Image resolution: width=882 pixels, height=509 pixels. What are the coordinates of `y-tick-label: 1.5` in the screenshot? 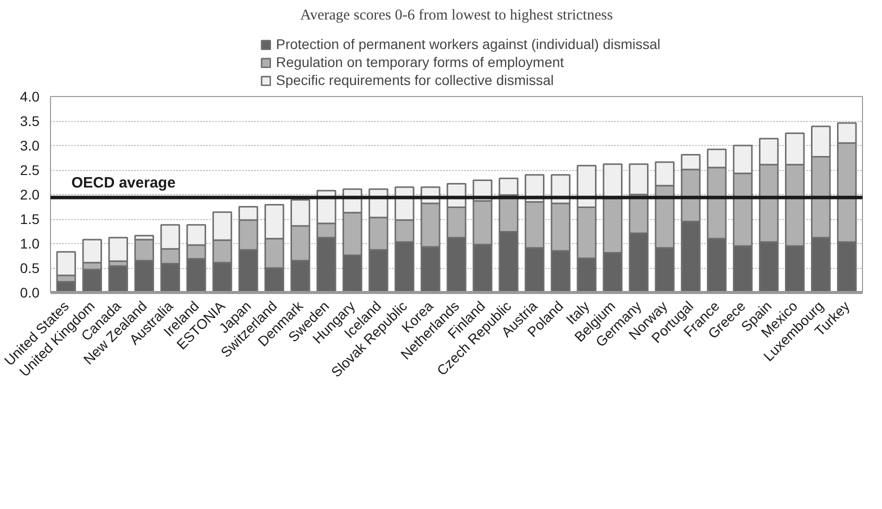 It's located at (30, 219).